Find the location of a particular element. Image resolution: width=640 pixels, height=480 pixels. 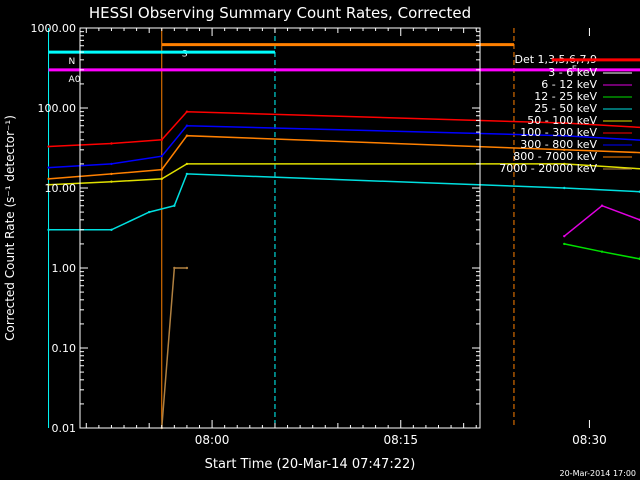

legend-entry-0: 3 - 6 keV is located at coordinates (572, 72).